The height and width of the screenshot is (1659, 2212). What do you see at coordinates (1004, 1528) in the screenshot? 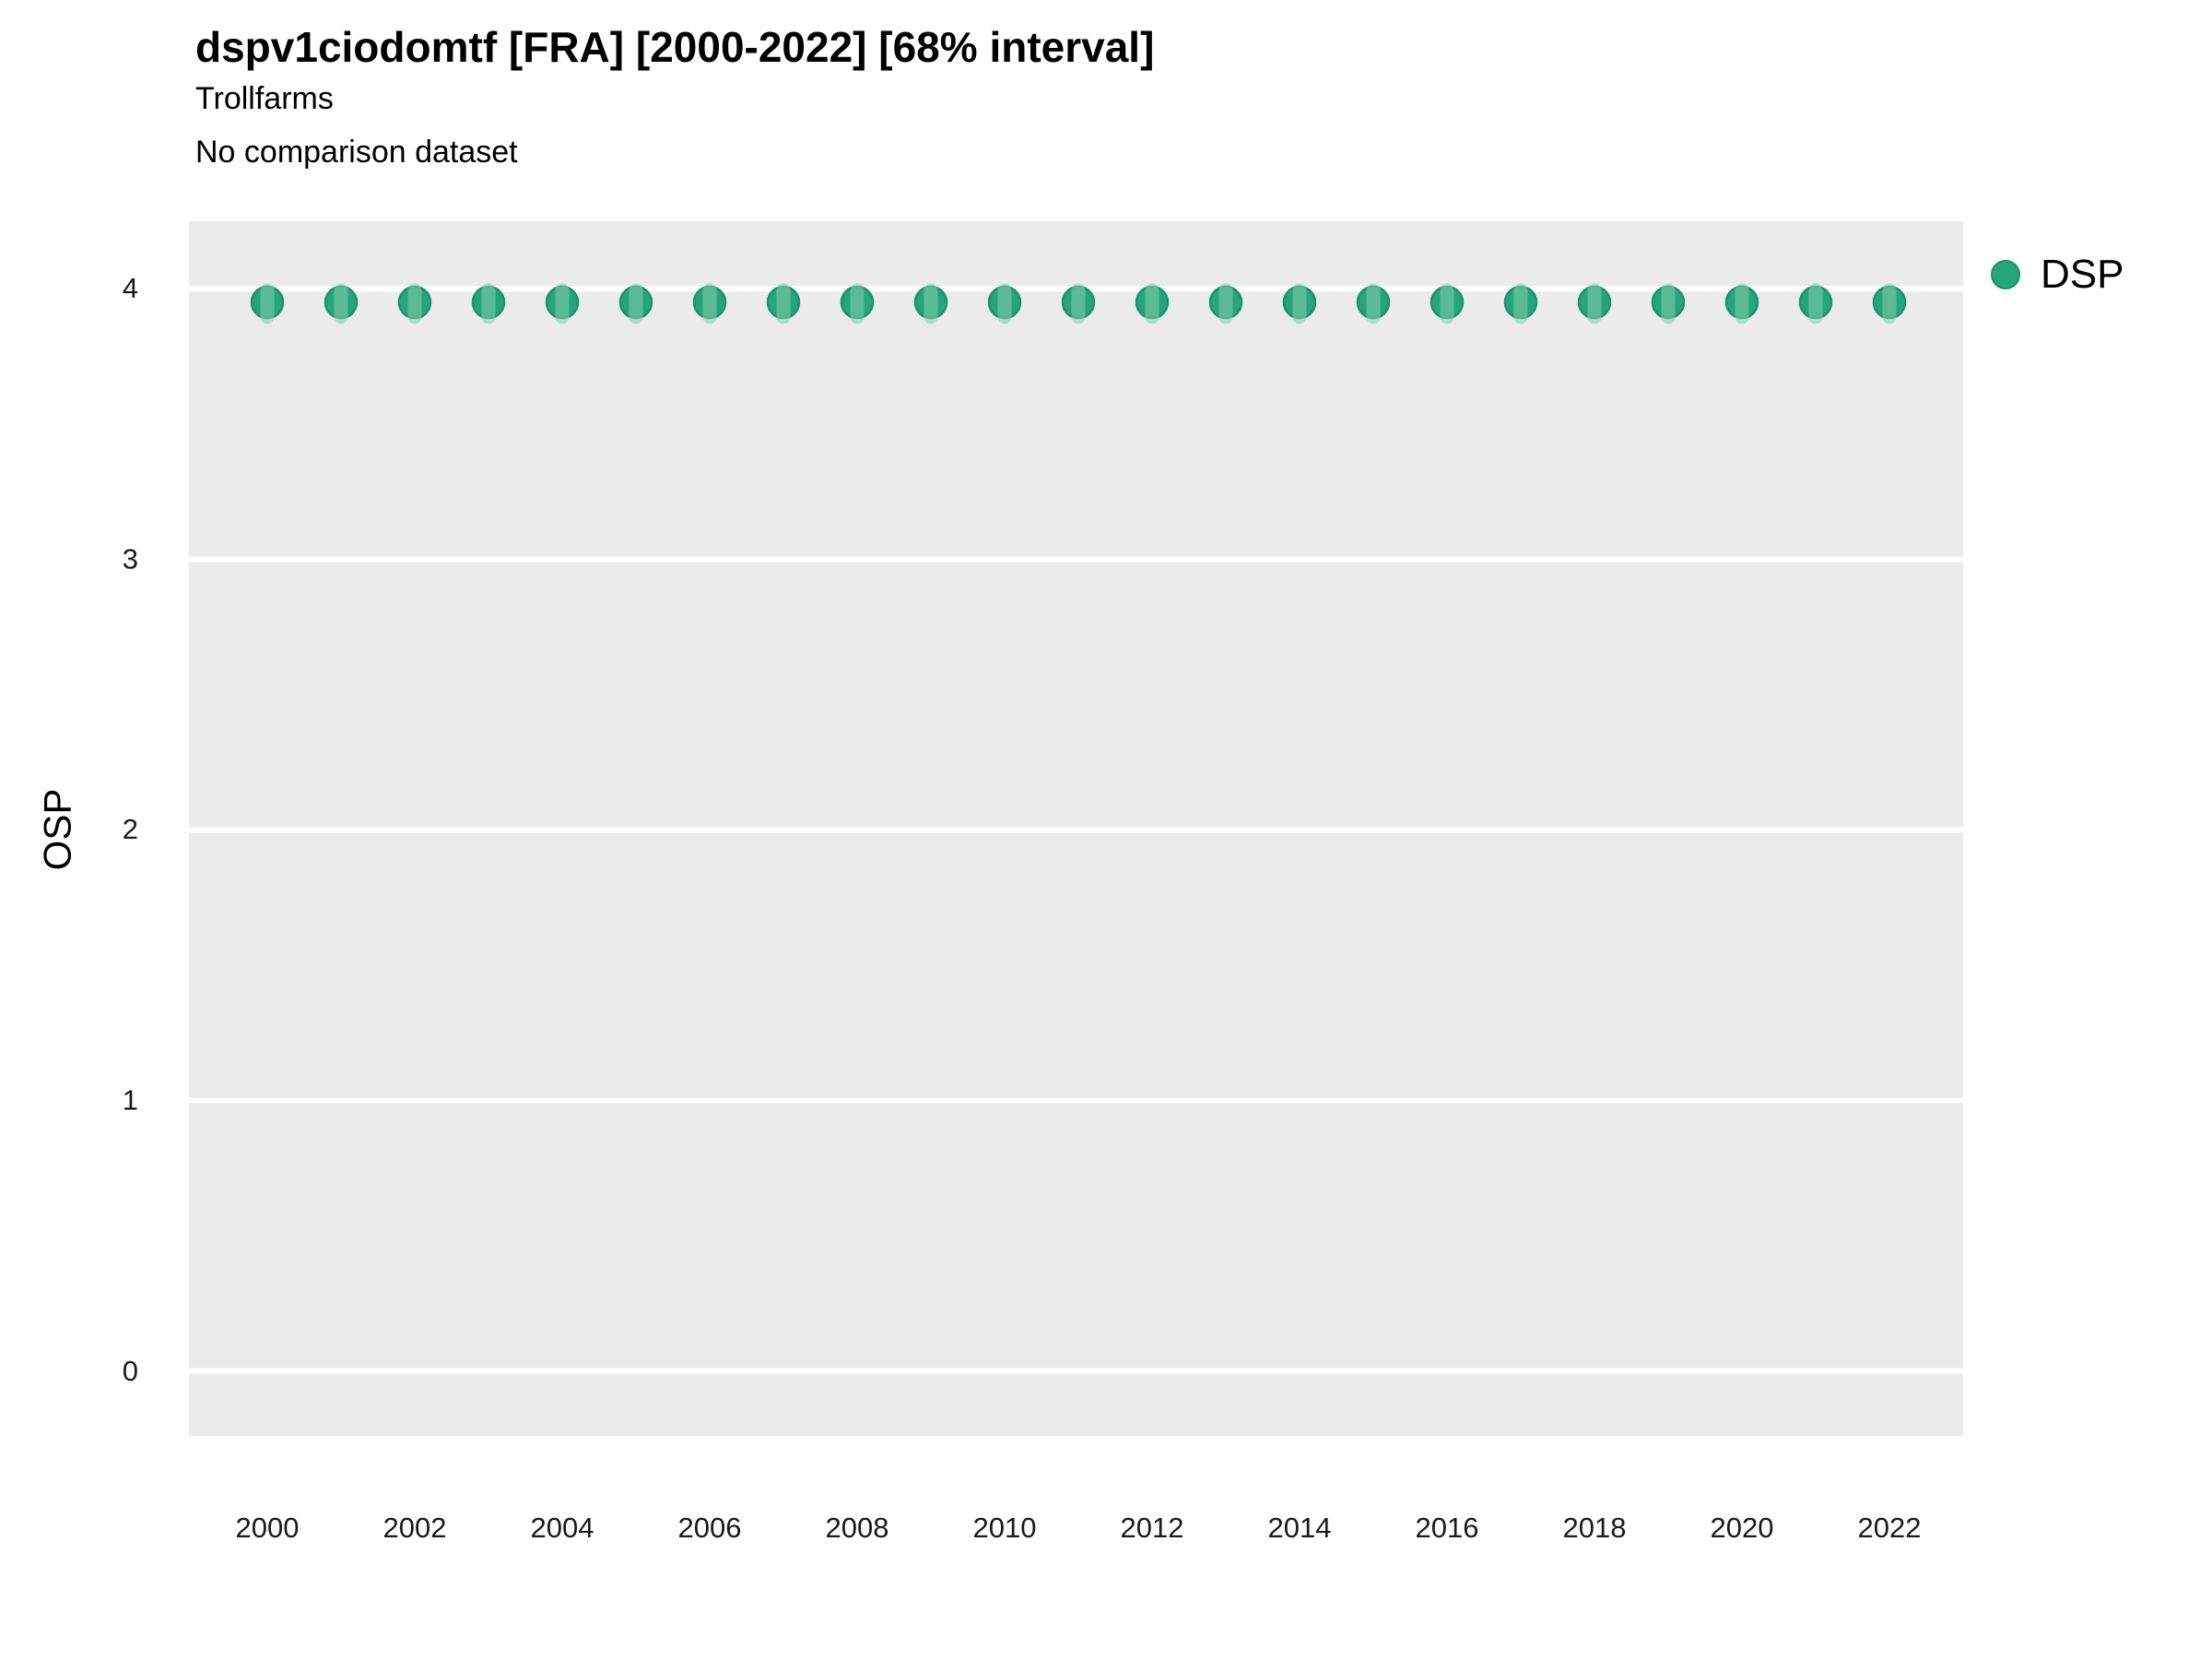
I see `x-tick-label: 2010` at bounding box center [1004, 1528].